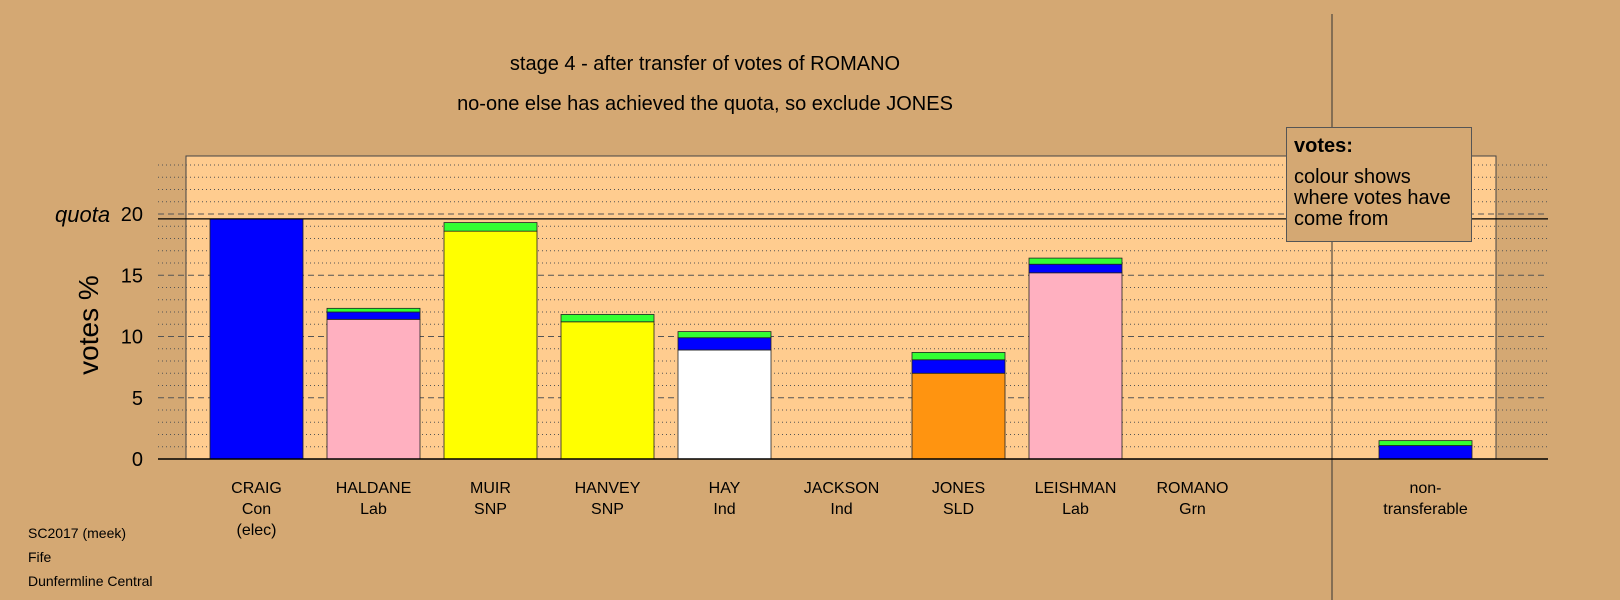 The width and height of the screenshot is (1620, 600). What do you see at coordinates (1192, 488) in the screenshot?
I see `candidate-label-line: ROMANO` at bounding box center [1192, 488].